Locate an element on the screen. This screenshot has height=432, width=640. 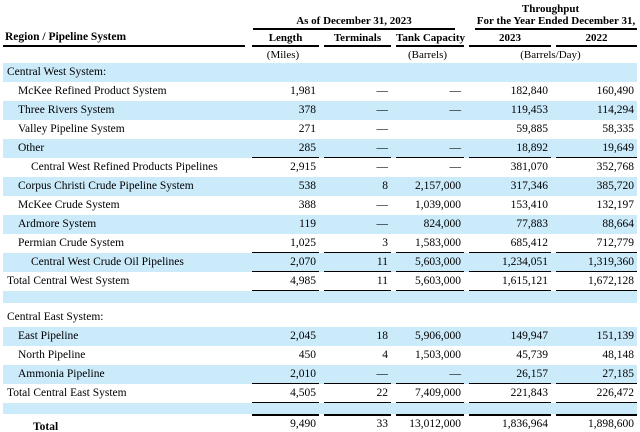
cell-value: 153,410 is located at coordinates (529, 205).